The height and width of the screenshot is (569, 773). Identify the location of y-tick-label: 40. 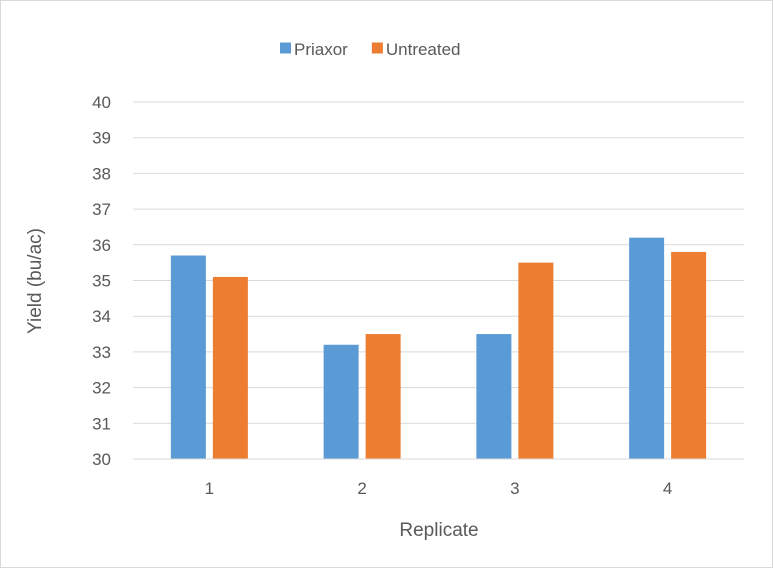
(101, 102).